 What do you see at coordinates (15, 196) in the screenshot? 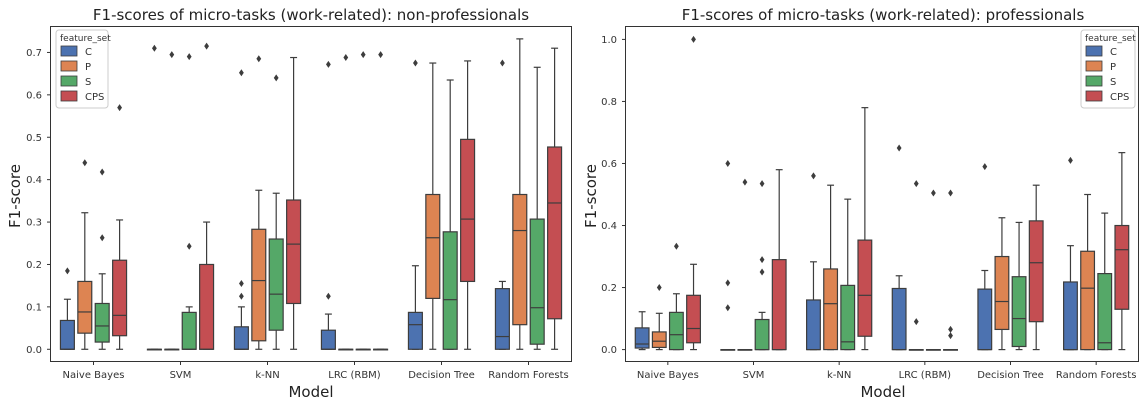
I see `y-axis-label-left: F1-score` at bounding box center [15, 196].